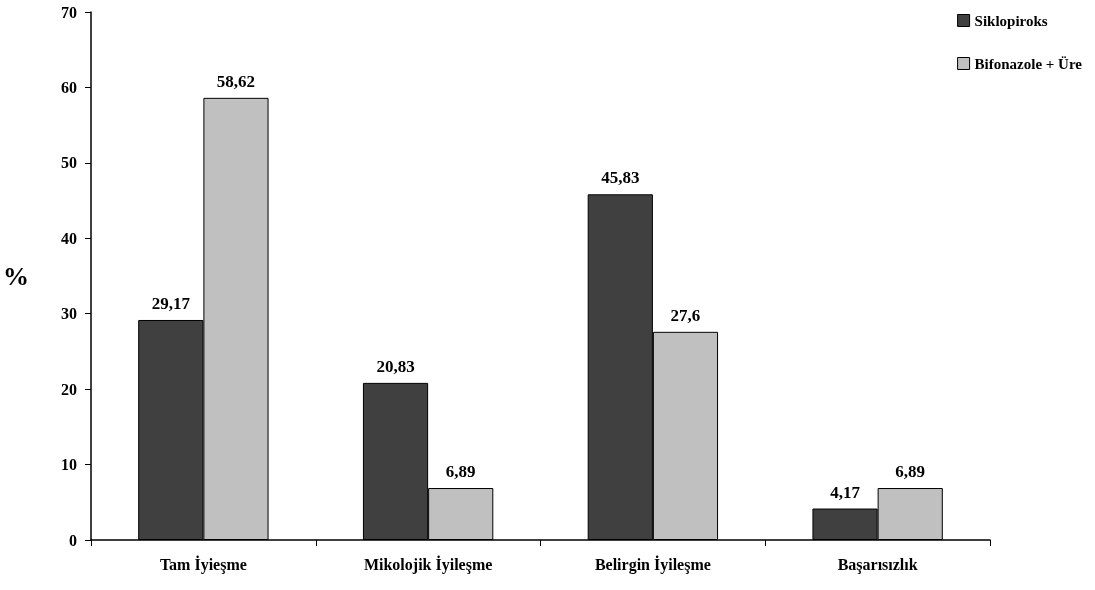 The width and height of the screenshot is (1095, 590). I want to click on y-tick-label: 0, so click(73, 540).